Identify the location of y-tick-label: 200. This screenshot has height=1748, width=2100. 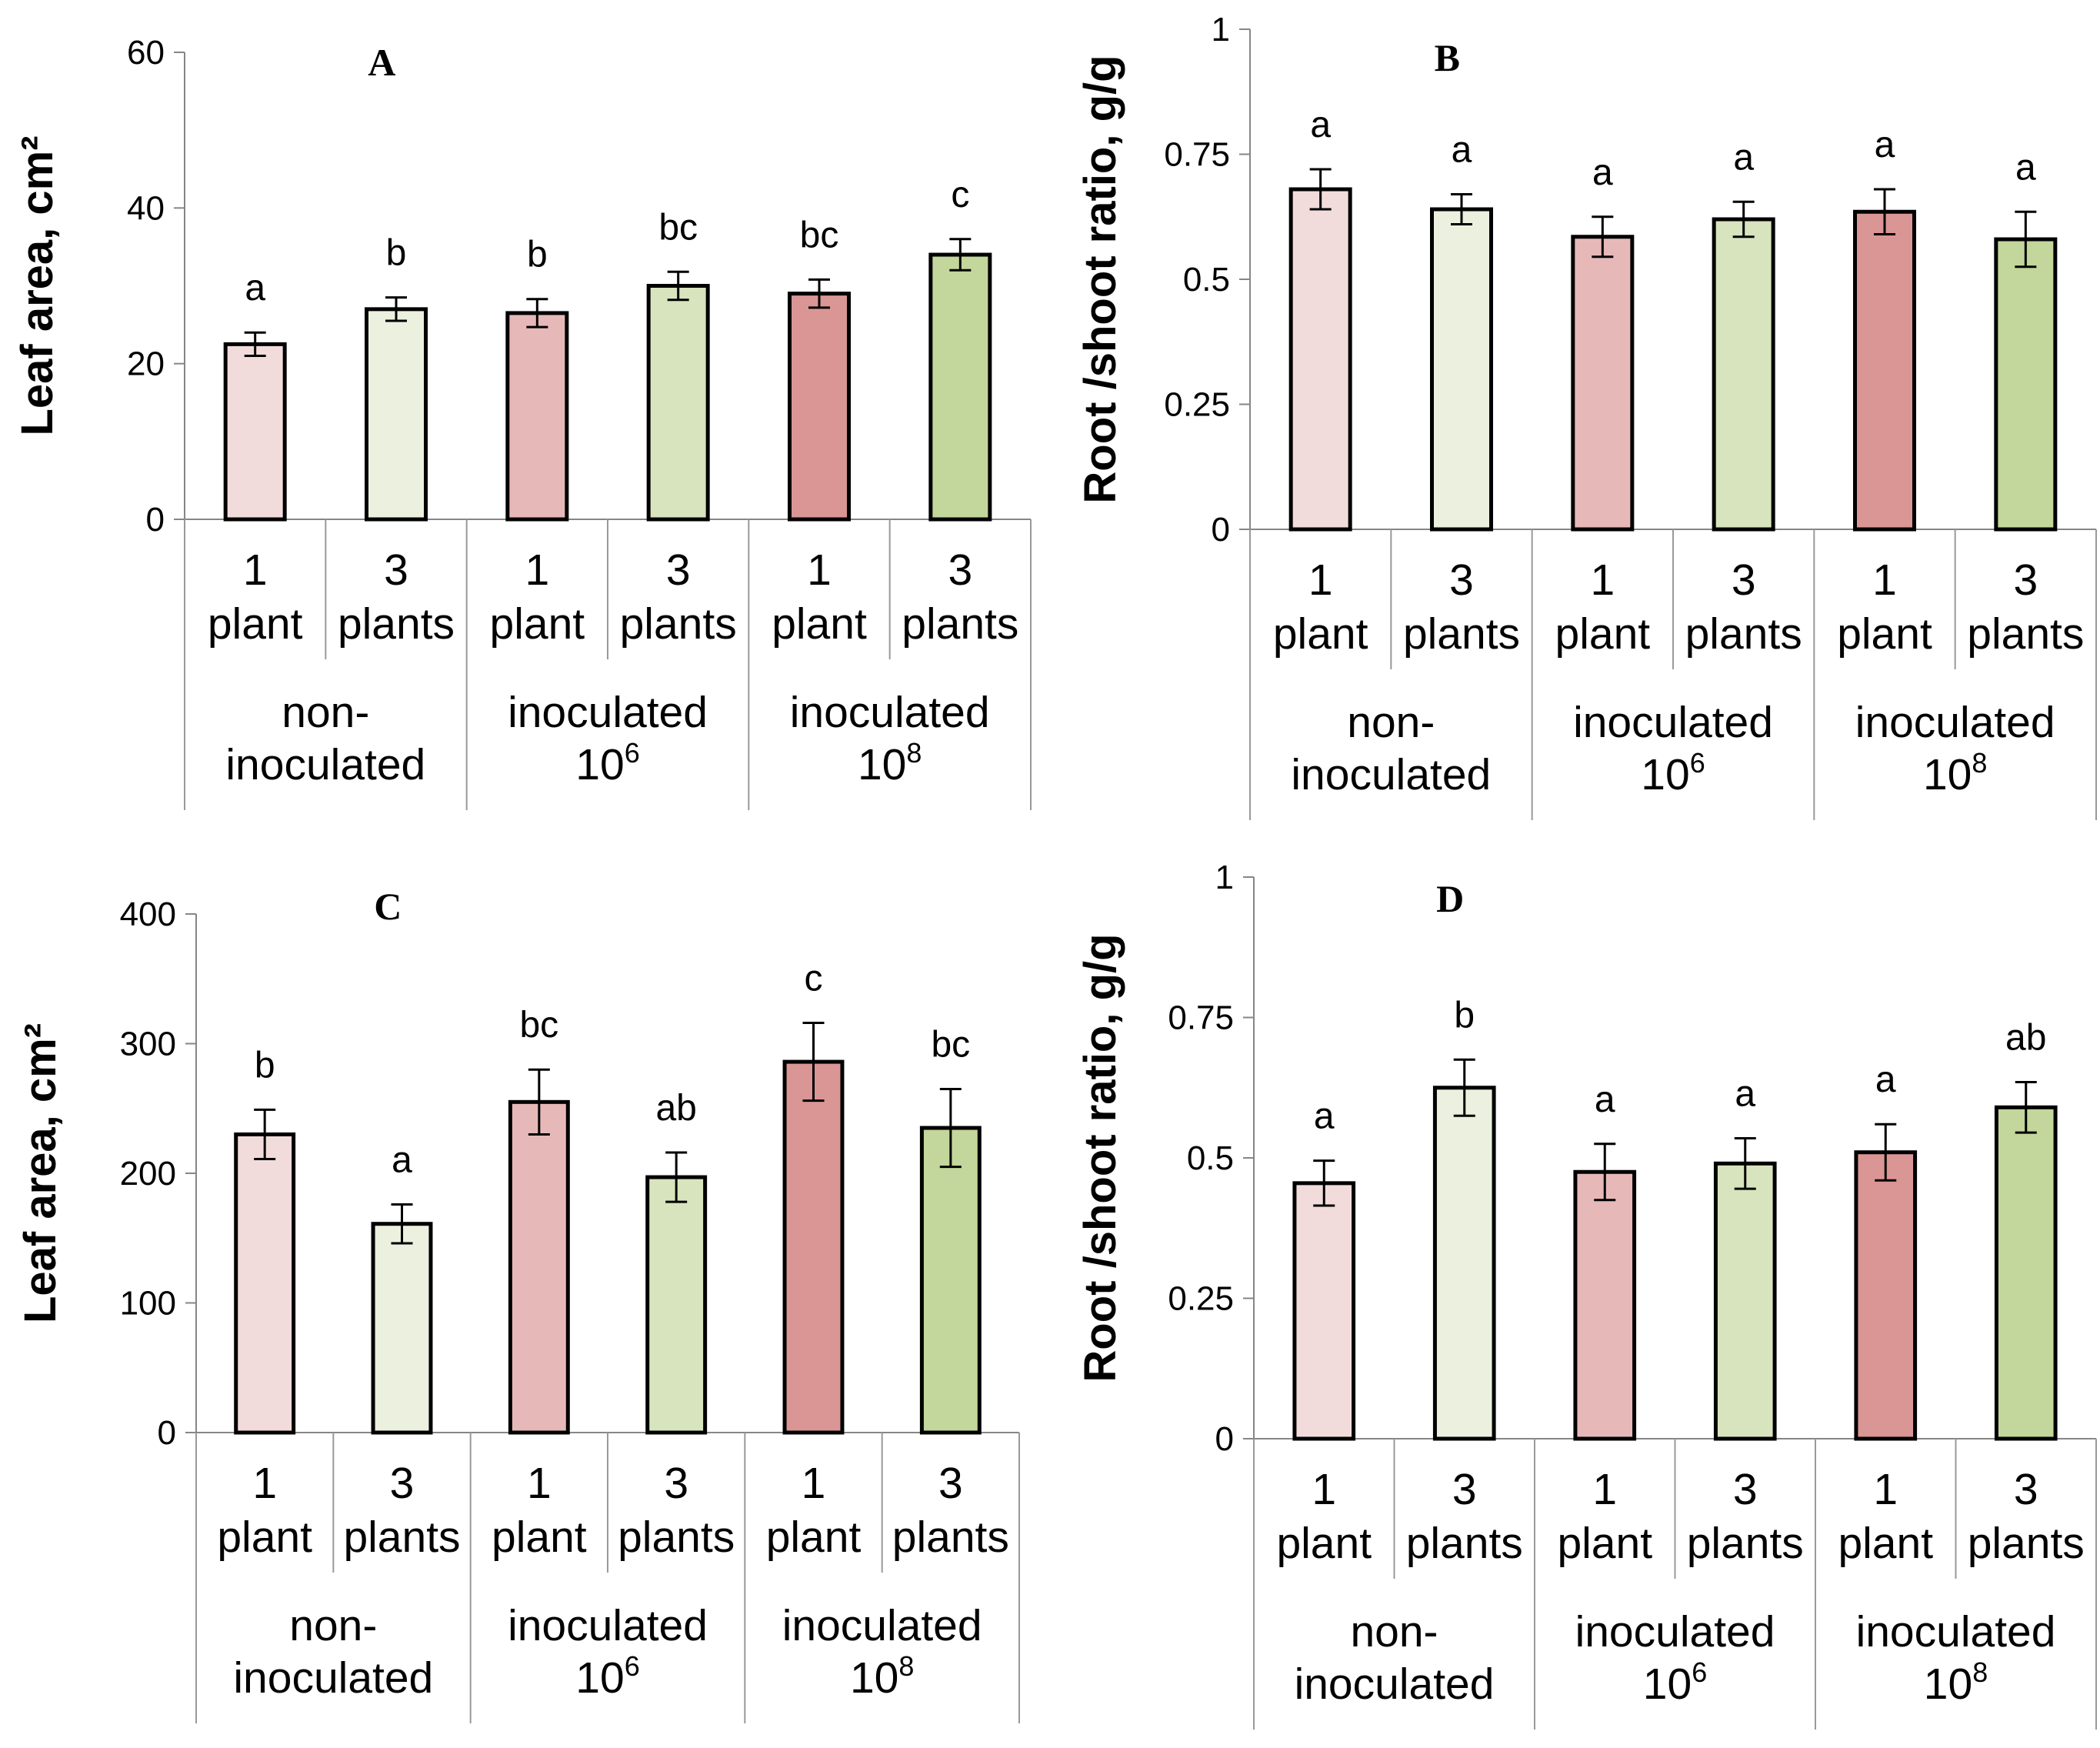
(148, 1174).